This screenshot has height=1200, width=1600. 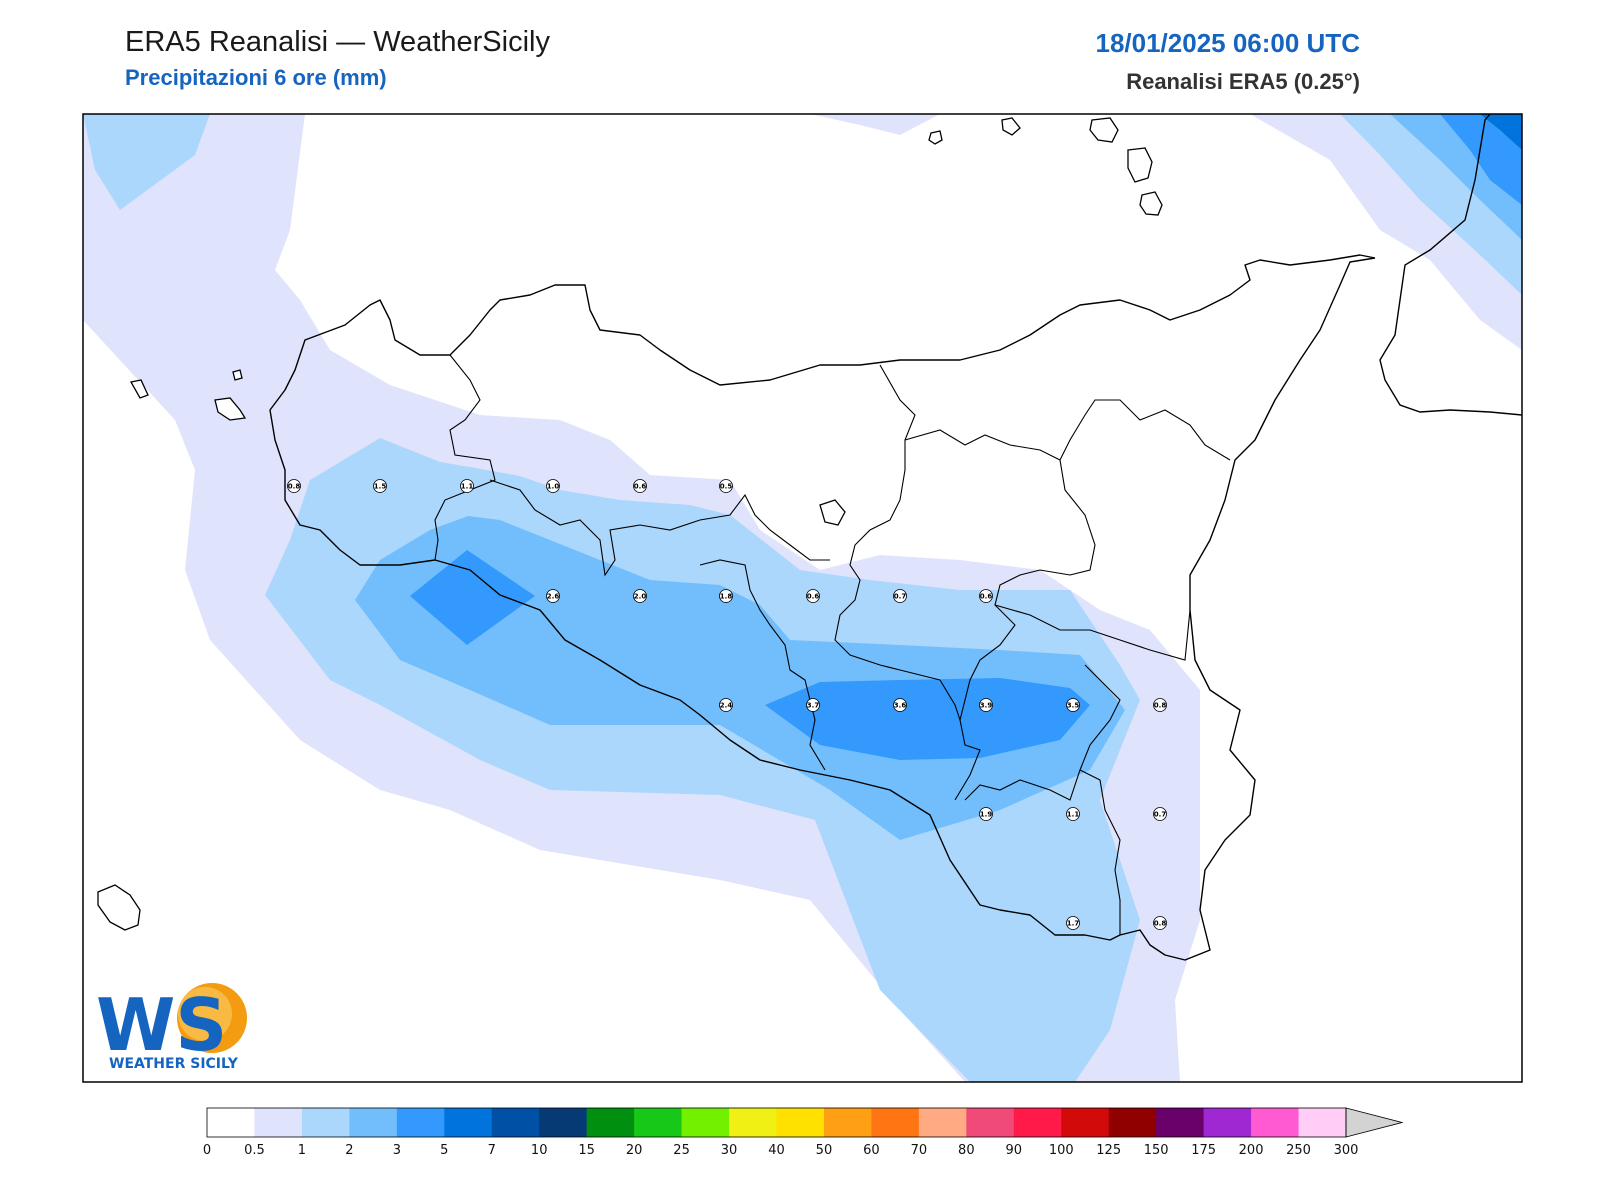 What do you see at coordinates (492, 1150) in the screenshot?
I see `colorbar-tick-label: 7` at bounding box center [492, 1150].